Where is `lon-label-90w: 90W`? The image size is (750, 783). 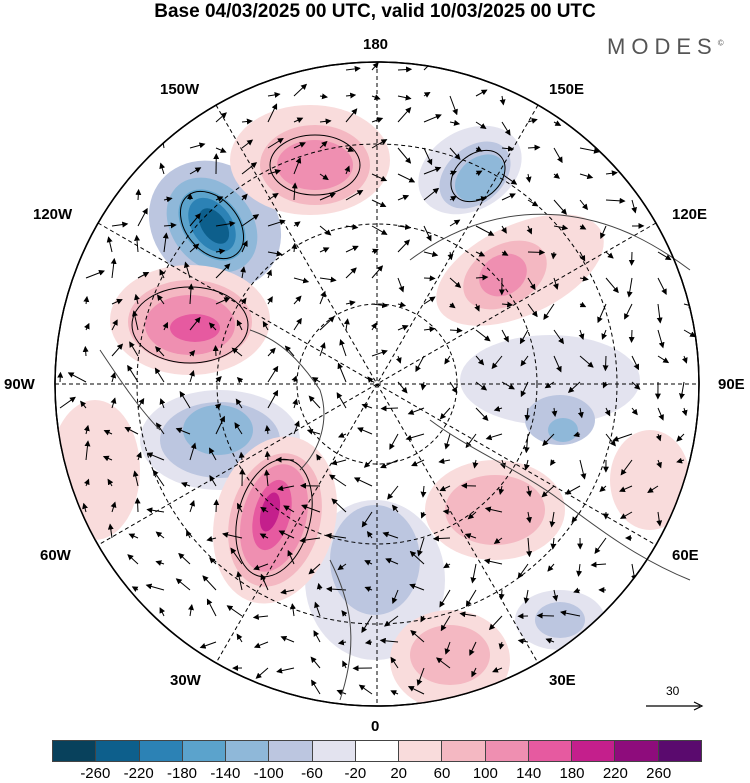
lon-label-90w: 90W is located at coordinates (19, 384).